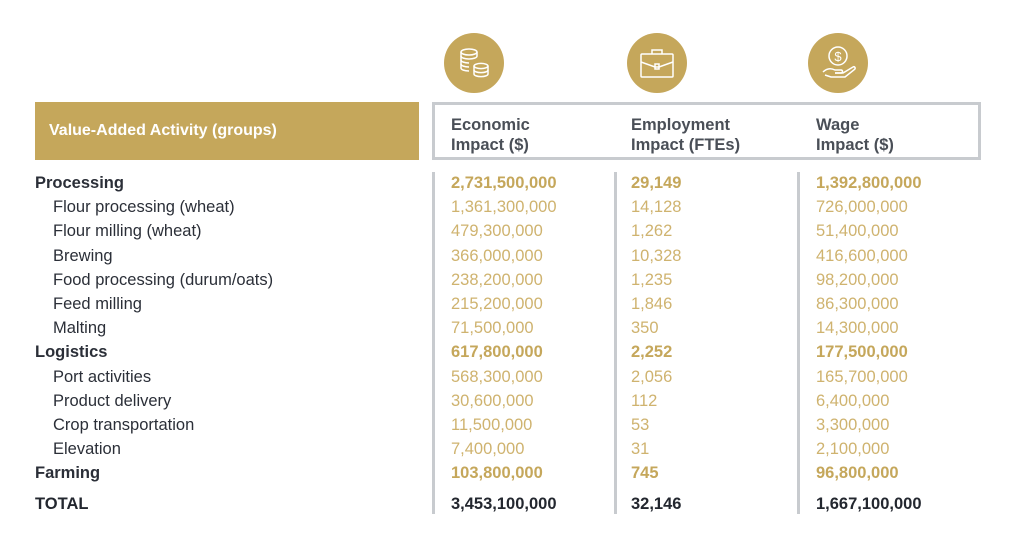 The width and height of the screenshot is (1024, 560). Describe the element at coordinates (492, 328) in the screenshot. I see `economic-impact-value: 71,500,000` at that location.